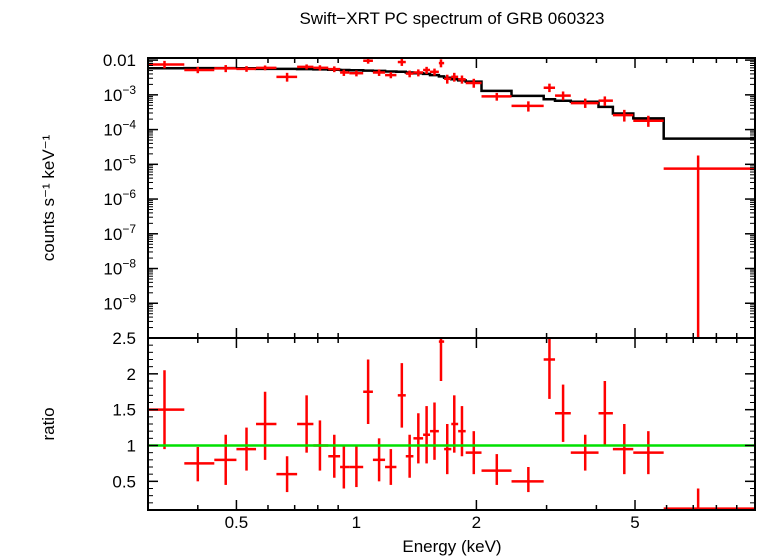 This screenshot has width=758, height=556. I want to click on y-axis-label: counts s⁻¹ keV⁻¹, so click(48, 197).